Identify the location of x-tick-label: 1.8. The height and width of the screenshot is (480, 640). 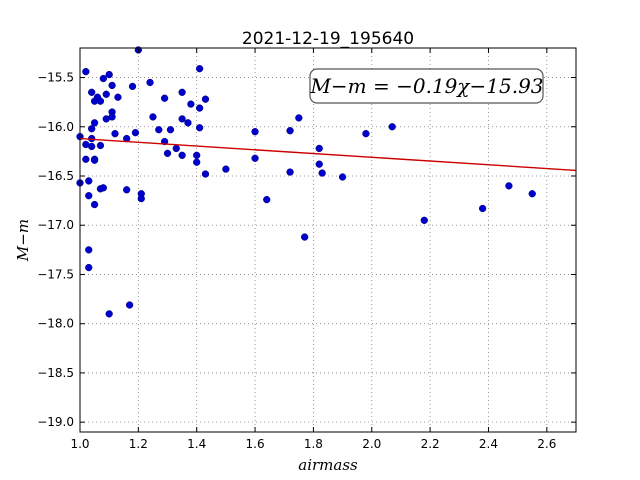
(313, 444).